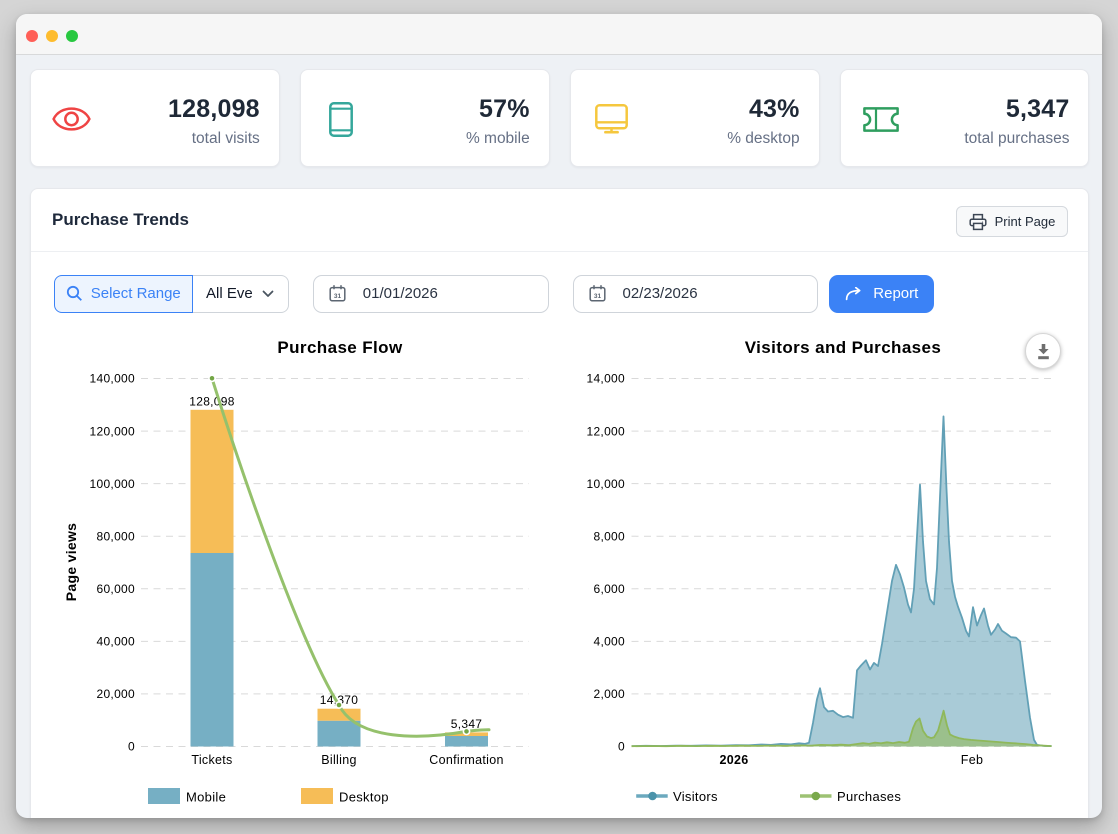 This screenshot has height=834, width=1118. I want to click on svg-text: Mobile, so click(206, 797).